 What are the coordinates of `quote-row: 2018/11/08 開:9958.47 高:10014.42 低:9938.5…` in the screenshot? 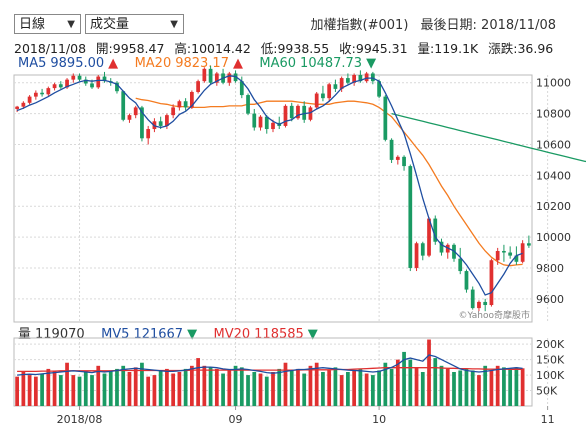 It's located at (286, 47).